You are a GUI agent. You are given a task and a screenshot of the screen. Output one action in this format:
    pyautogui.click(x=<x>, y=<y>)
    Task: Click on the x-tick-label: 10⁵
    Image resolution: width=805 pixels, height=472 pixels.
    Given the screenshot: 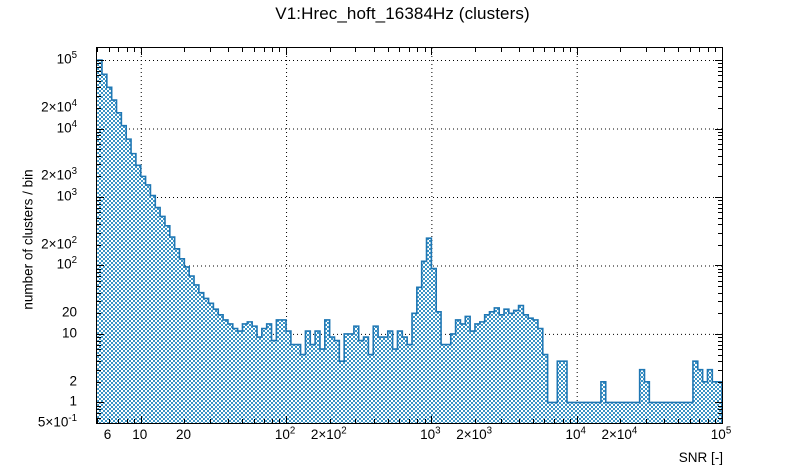 What is the action you would take?
    pyautogui.click(x=721, y=433)
    